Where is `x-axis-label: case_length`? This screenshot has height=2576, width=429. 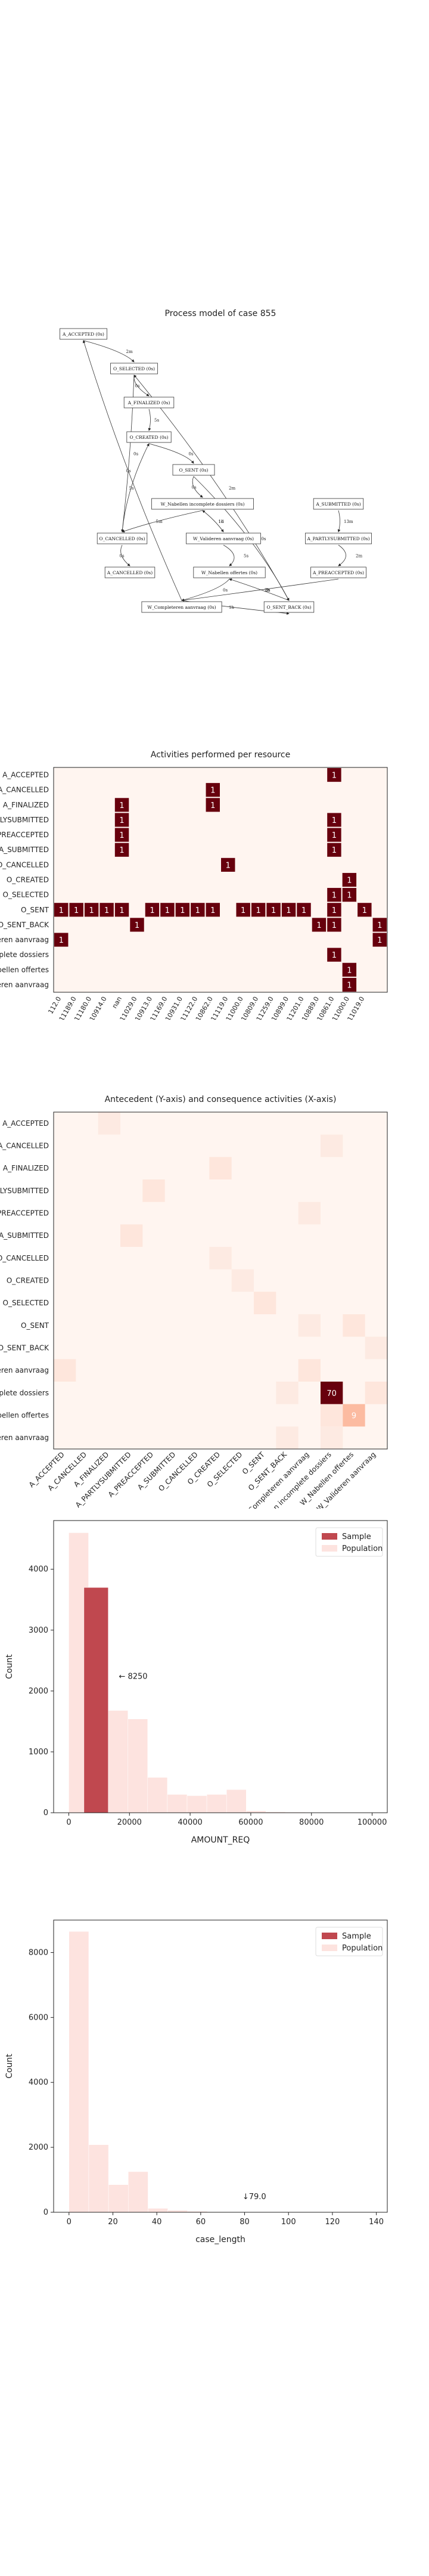
x-axis-label: case_length is located at coordinates (220, 2239).